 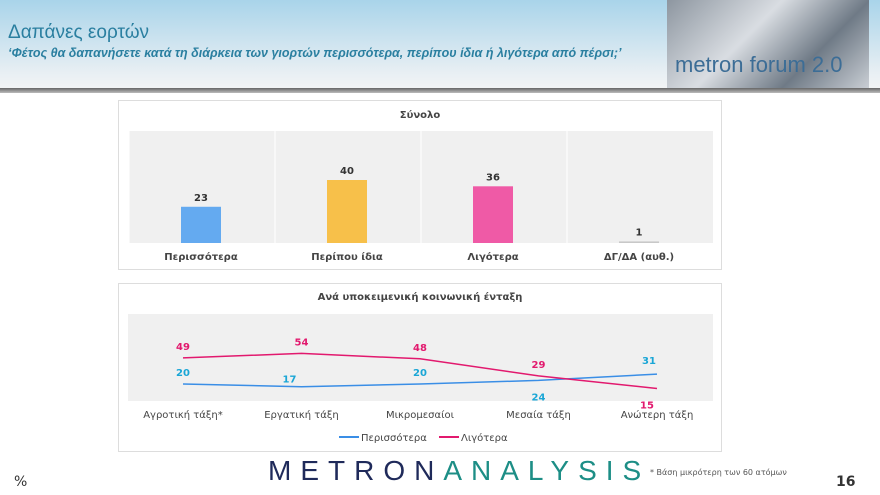 What do you see at coordinates (302, 342) in the screenshot?
I see `data-label: 54` at bounding box center [302, 342].